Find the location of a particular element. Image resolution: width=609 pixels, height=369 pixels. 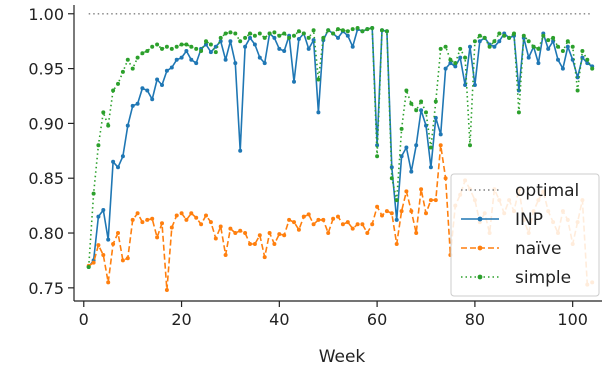

y-tick-label: 1.00 is located at coordinates (46, 14).